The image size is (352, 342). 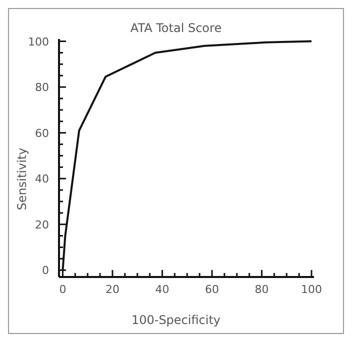 What do you see at coordinates (62, 289) in the screenshot?
I see `x-tick-label: 0` at bounding box center [62, 289].